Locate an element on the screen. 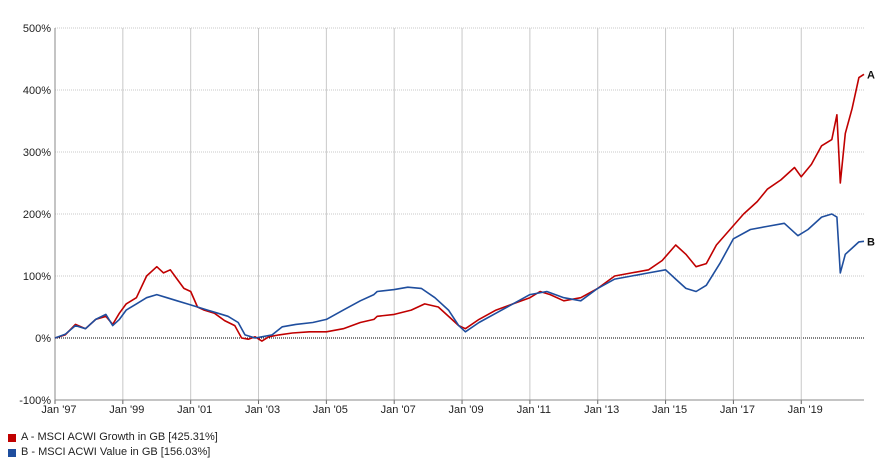  legend-item-a: A - MSCI ACWI Growth in GB [425.31%] is located at coordinates (113, 437).